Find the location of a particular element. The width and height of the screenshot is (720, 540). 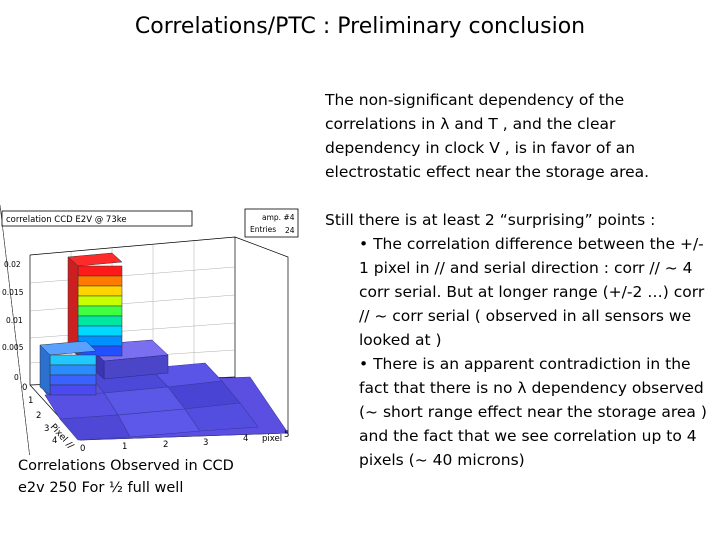

stats-value: 24 is located at coordinates (290, 230).